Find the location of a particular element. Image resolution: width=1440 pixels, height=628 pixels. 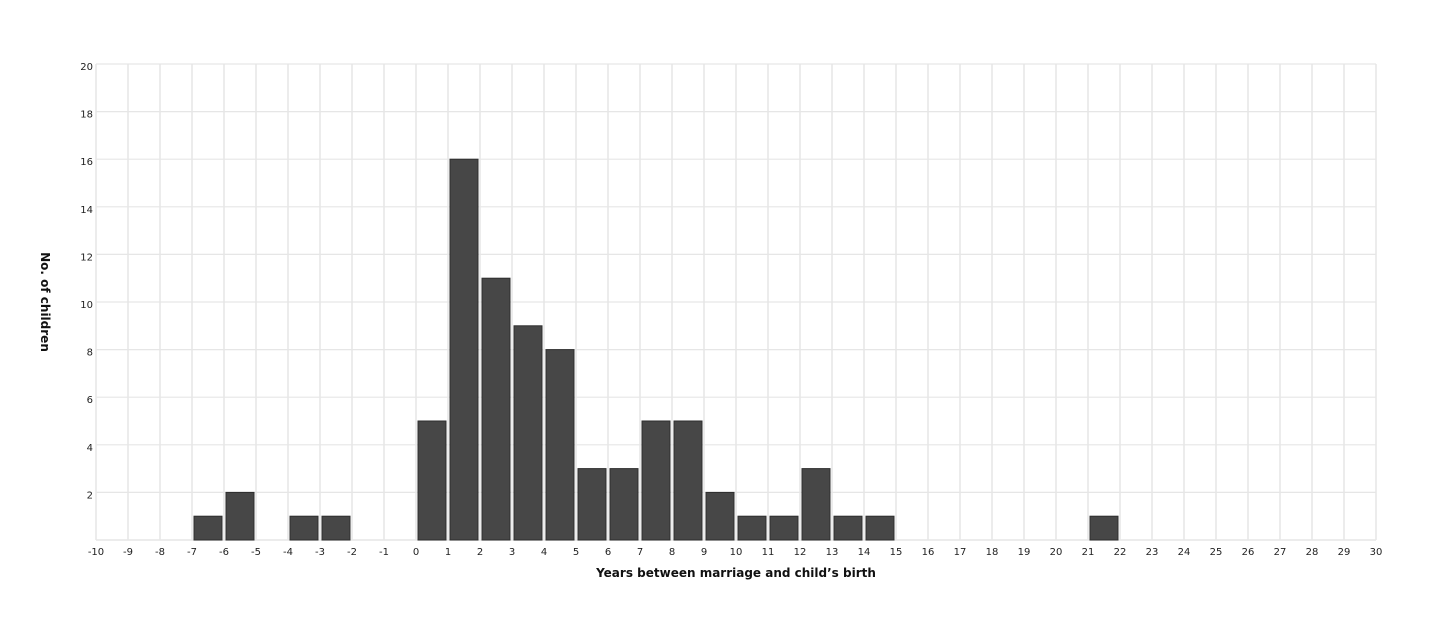

y-tick-label: 20 is located at coordinates (86, 67).